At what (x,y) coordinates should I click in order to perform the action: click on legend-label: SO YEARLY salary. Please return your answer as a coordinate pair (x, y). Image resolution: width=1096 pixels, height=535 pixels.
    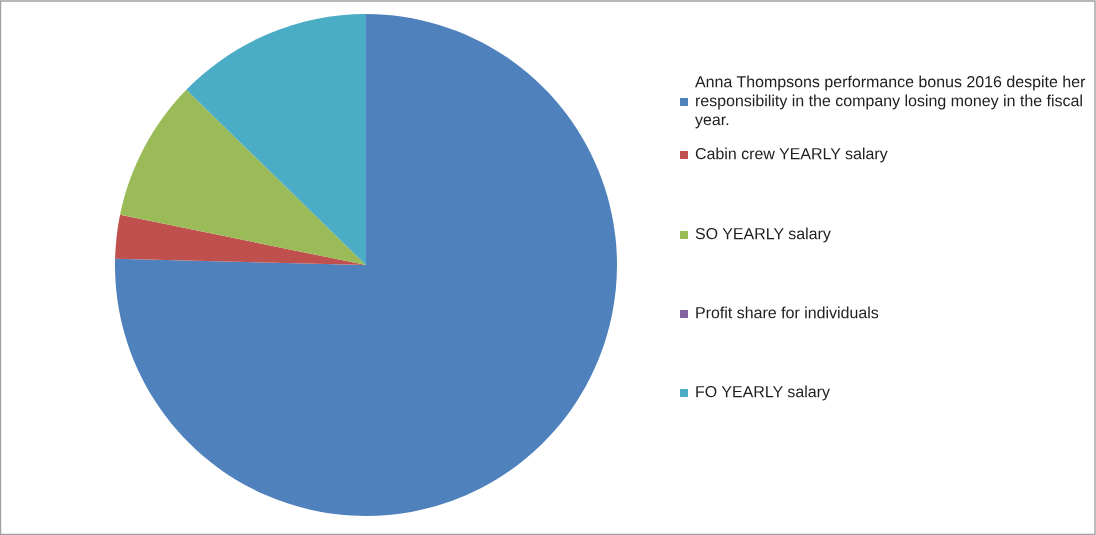
    Looking at the image, I should click on (763, 235).